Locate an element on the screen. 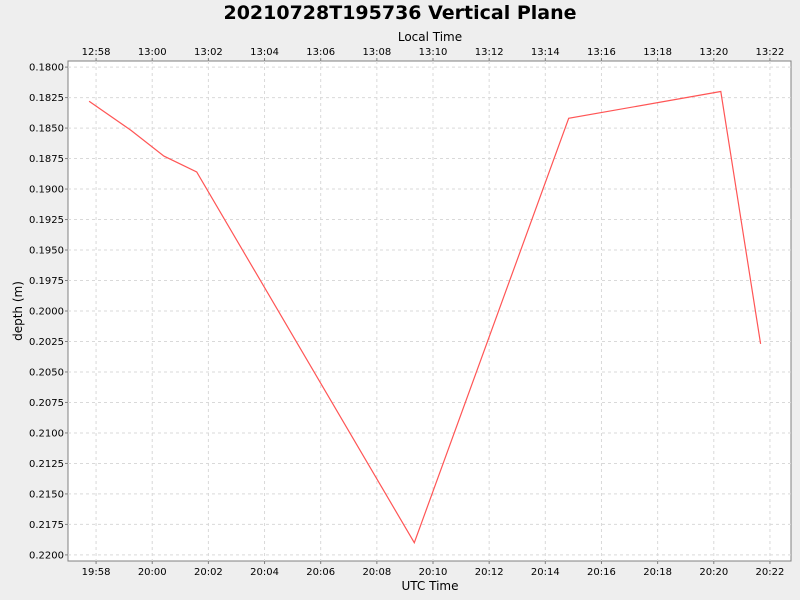 The height and width of the screenshot is (600, 800). x2-axis-label: Local Time is located at coordinates (430, 37).